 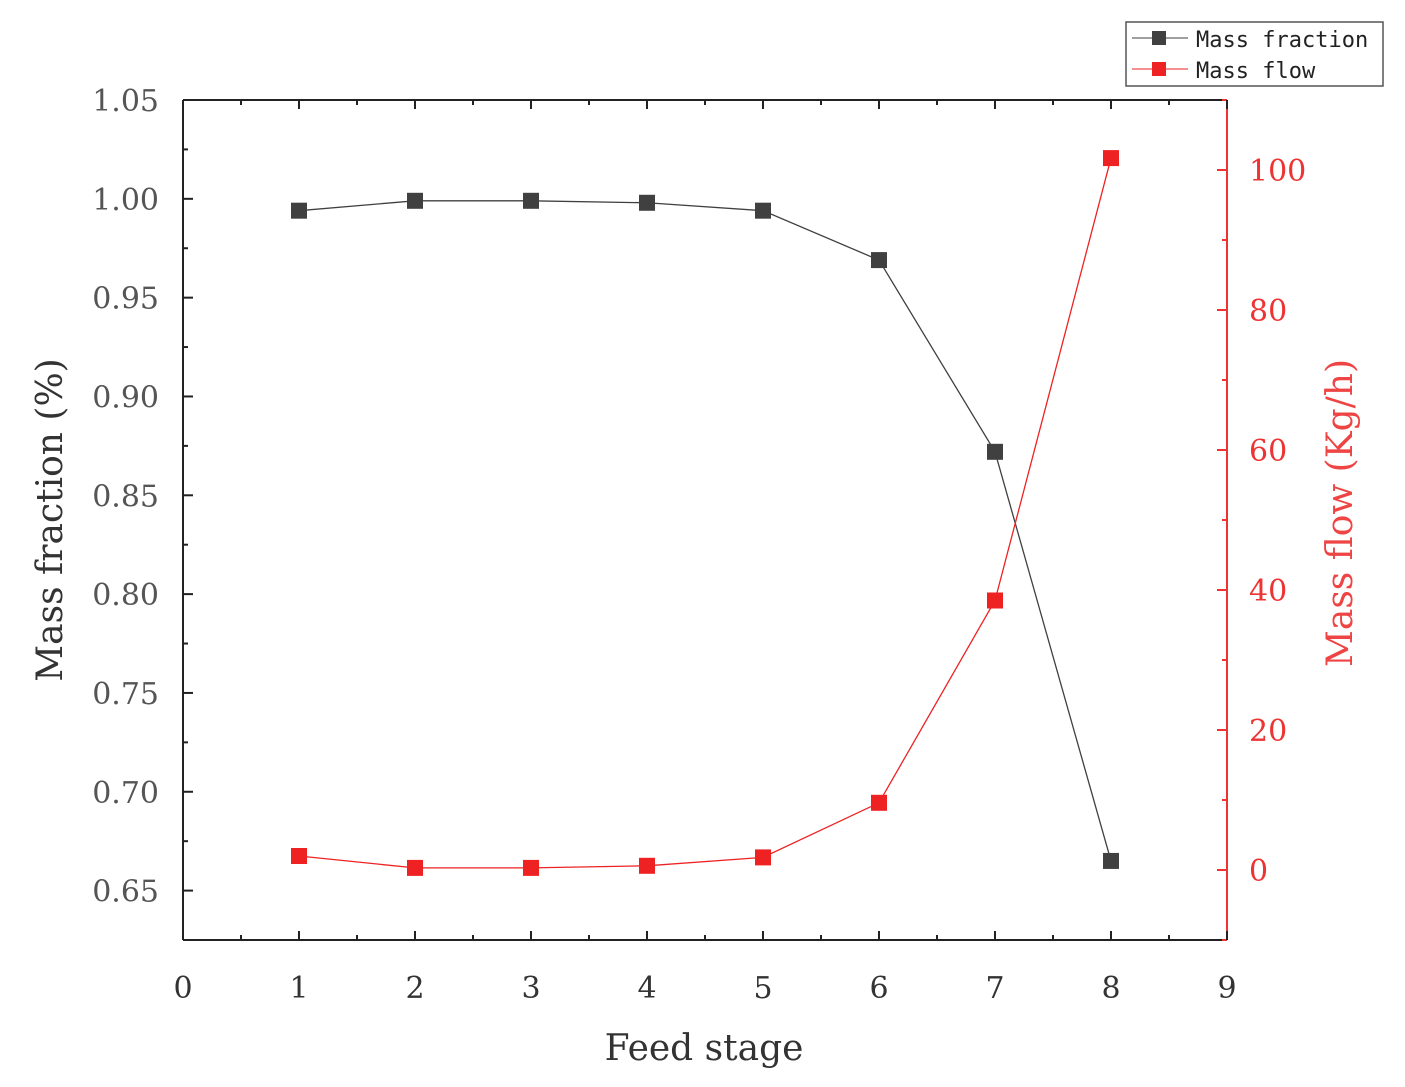 I want to click on legend: Mass fraction Mass flow, so click(x=1254, y=54).